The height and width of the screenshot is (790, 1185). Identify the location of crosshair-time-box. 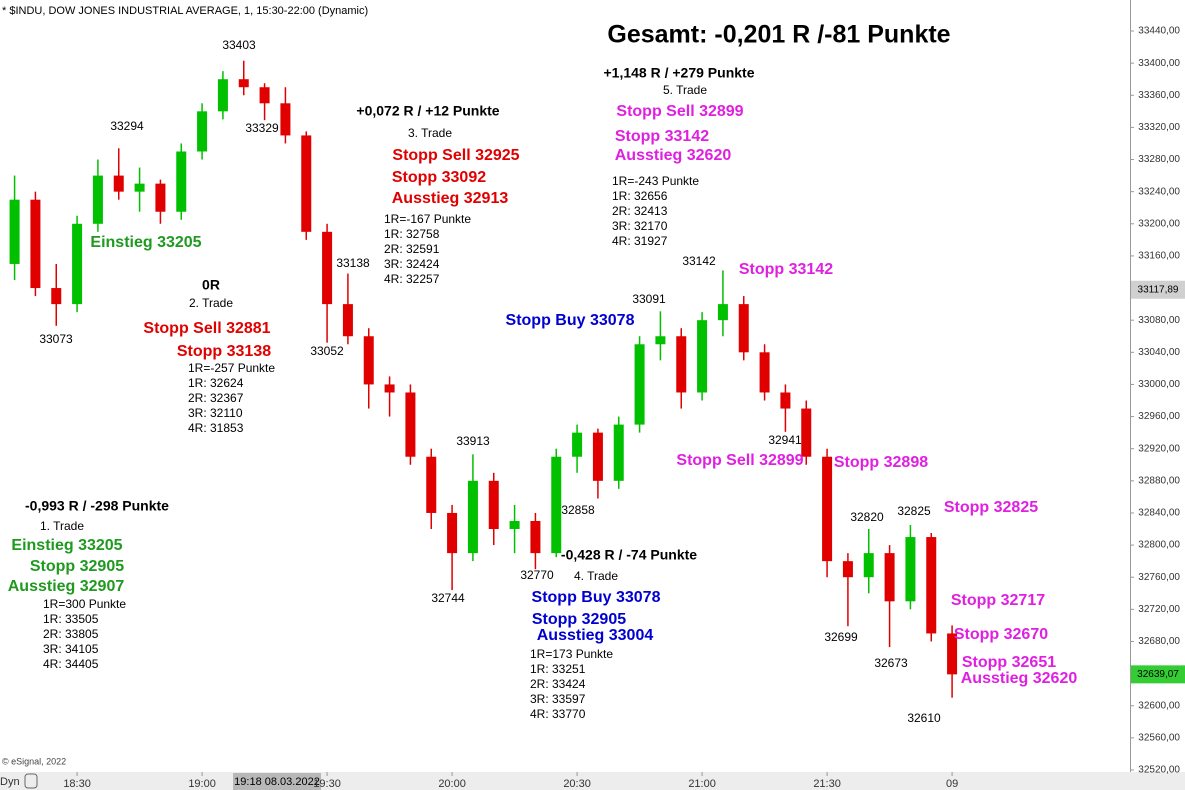
(277, 781).